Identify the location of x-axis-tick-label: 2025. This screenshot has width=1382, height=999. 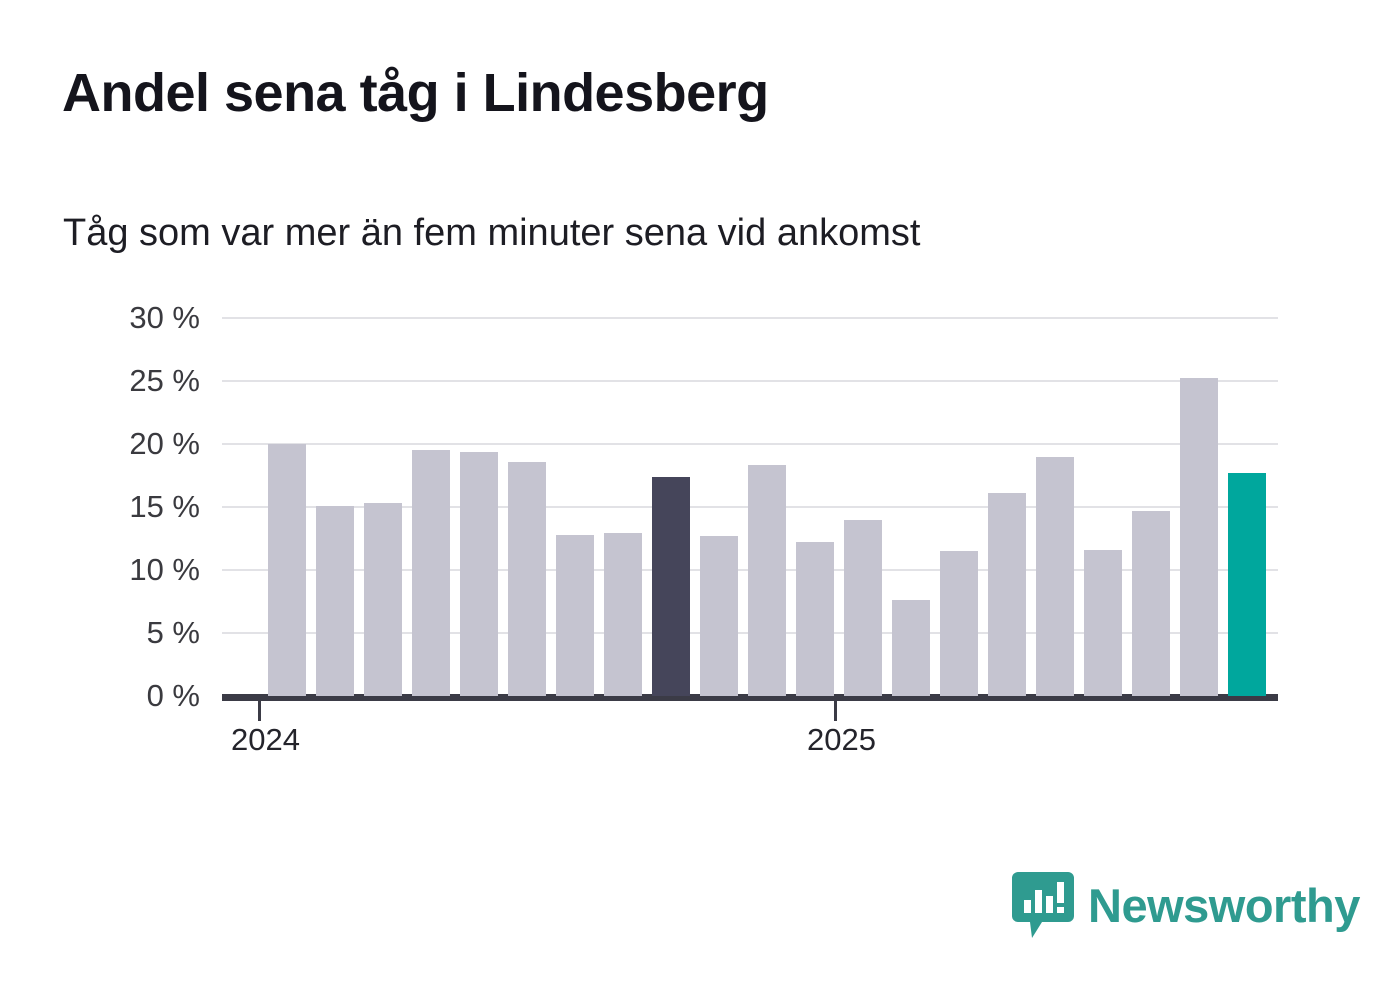
(841, 739).